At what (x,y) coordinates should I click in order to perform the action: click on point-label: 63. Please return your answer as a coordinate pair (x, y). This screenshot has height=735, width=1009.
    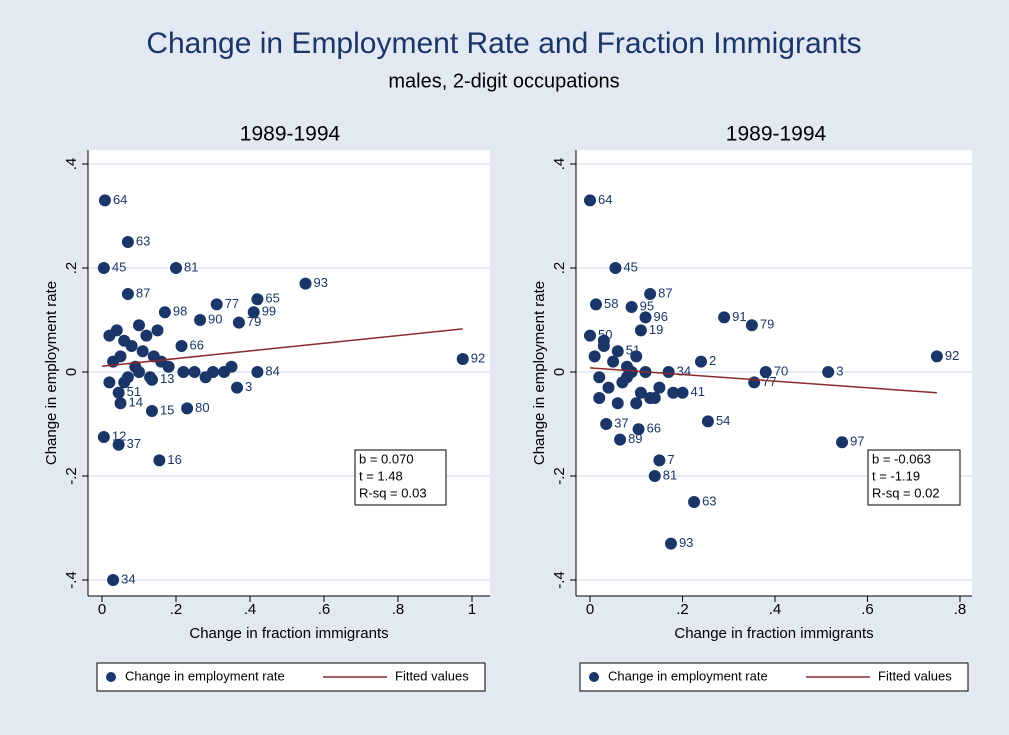
    Looking at the image, I should click on (709, 500).